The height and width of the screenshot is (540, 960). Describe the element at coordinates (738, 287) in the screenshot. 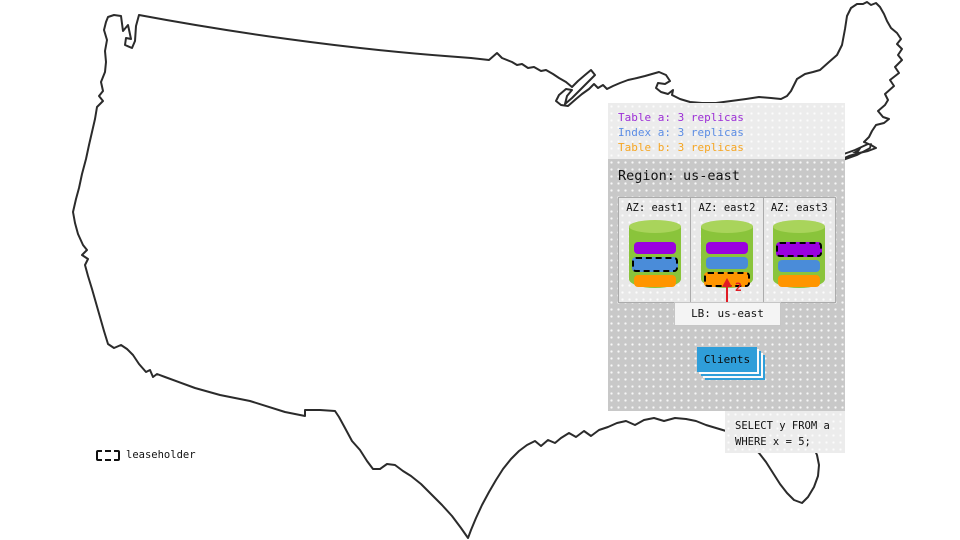

I see `arrow-step-label: 2` at that location.